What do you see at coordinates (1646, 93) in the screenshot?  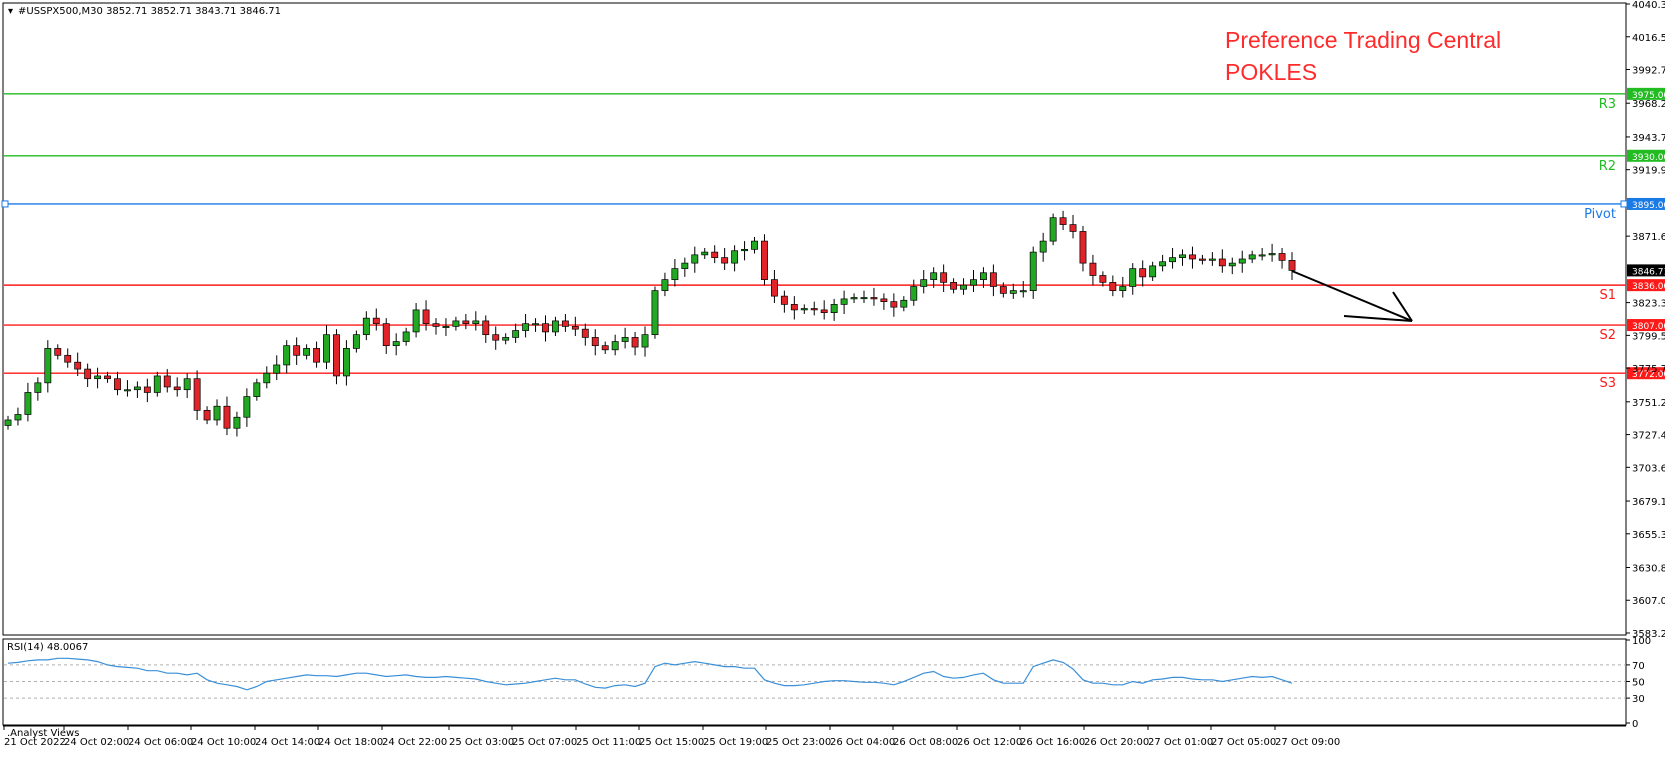 I see `level-badge-r3` at bounding box center [1646, 93].